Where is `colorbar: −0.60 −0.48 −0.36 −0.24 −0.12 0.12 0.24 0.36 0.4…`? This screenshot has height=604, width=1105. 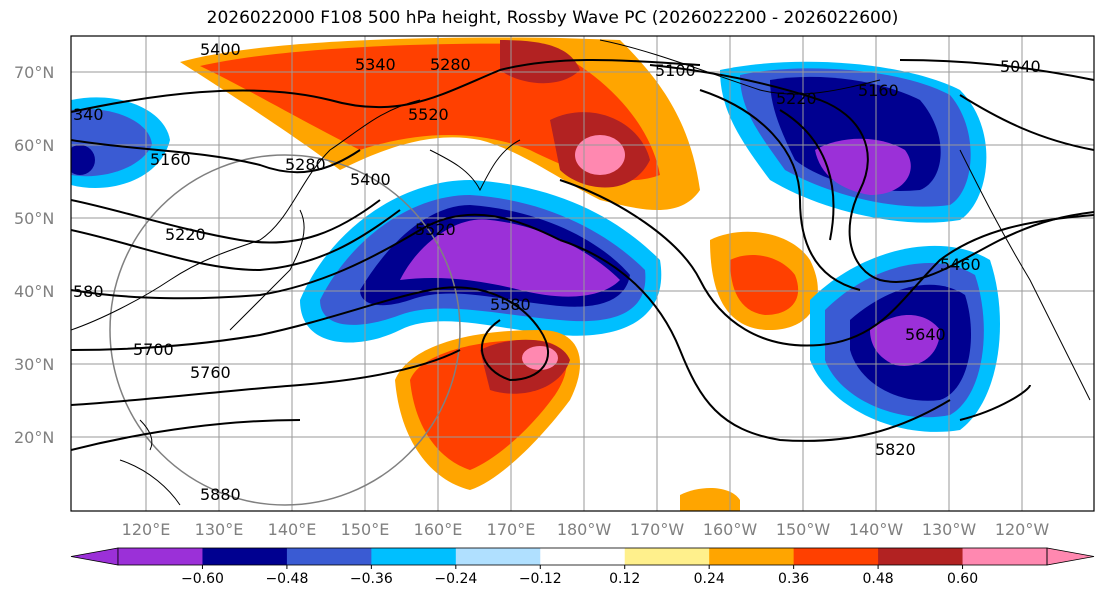 colorbar: −0.60 −0.48 −0.36 −0.24 −0.12 0.12 0.24 0.36 0.4… is located at coordinates (582, 567).